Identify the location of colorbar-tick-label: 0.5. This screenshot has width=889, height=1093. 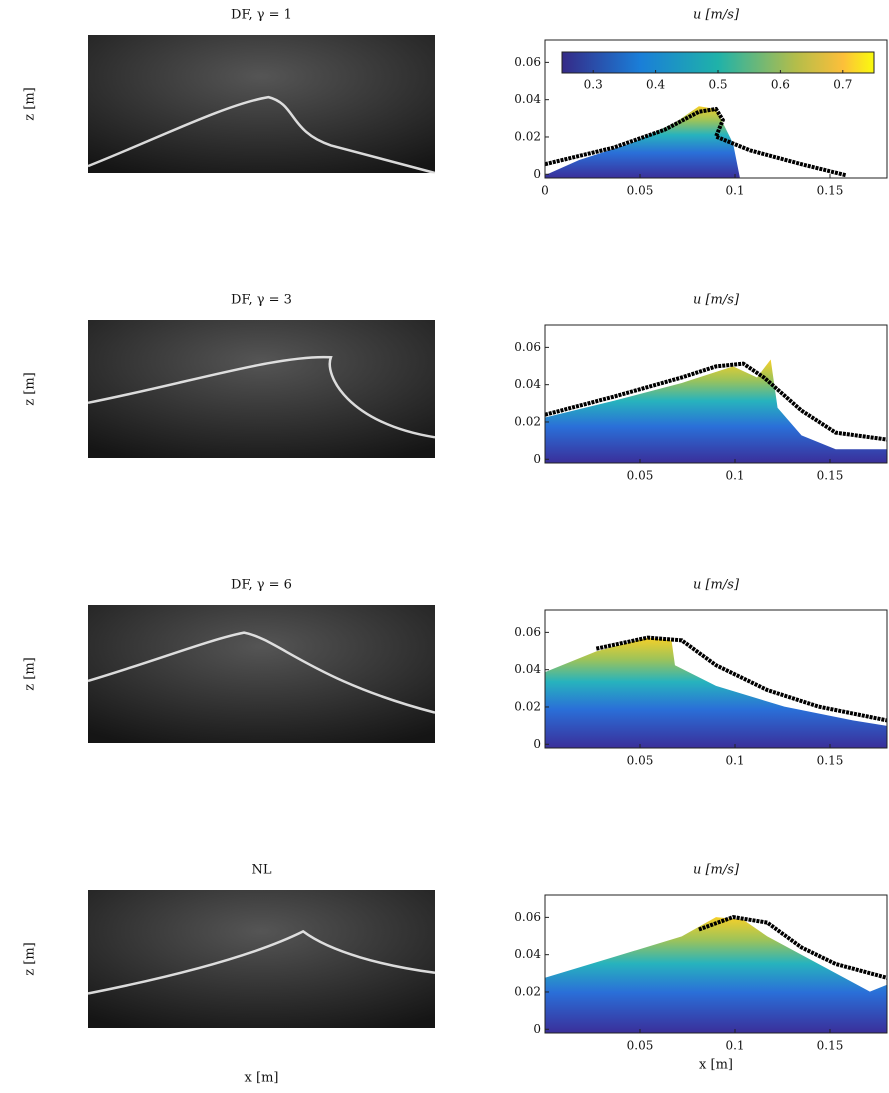
(717, 85).